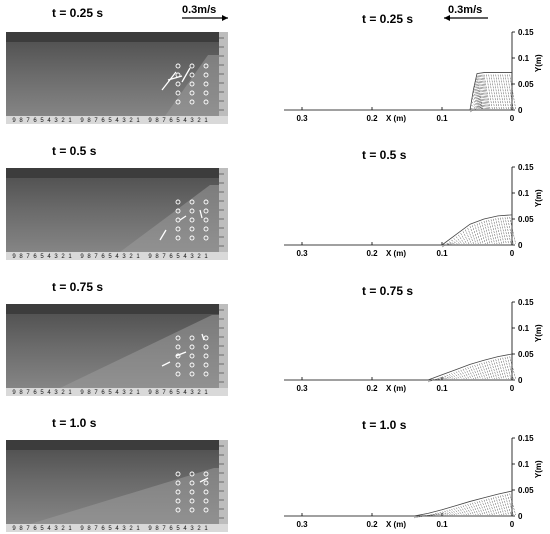  Describe the element at coordinates (63, 529) in the screenshot. I see `photo-ruler-digit-4: 2` at that location.